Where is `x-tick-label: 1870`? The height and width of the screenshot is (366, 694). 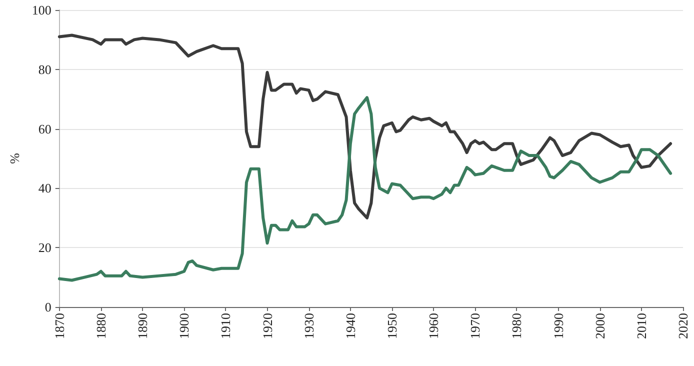
x-tick-label: 1870 is located at coordinates (59, 326).